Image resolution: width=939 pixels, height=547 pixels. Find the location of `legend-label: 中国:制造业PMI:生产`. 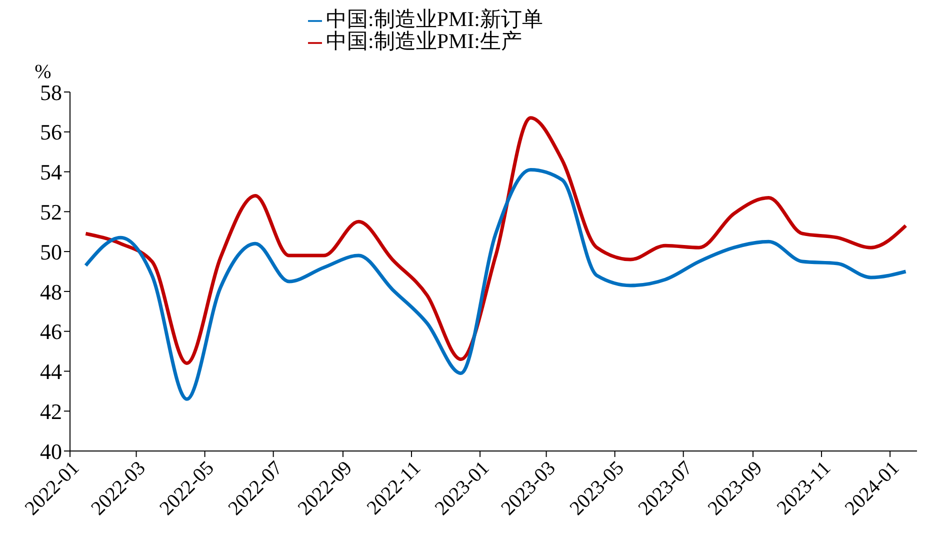

legend-label: 中国:制造业PMI:生产 is located at coordinates (424, 41).